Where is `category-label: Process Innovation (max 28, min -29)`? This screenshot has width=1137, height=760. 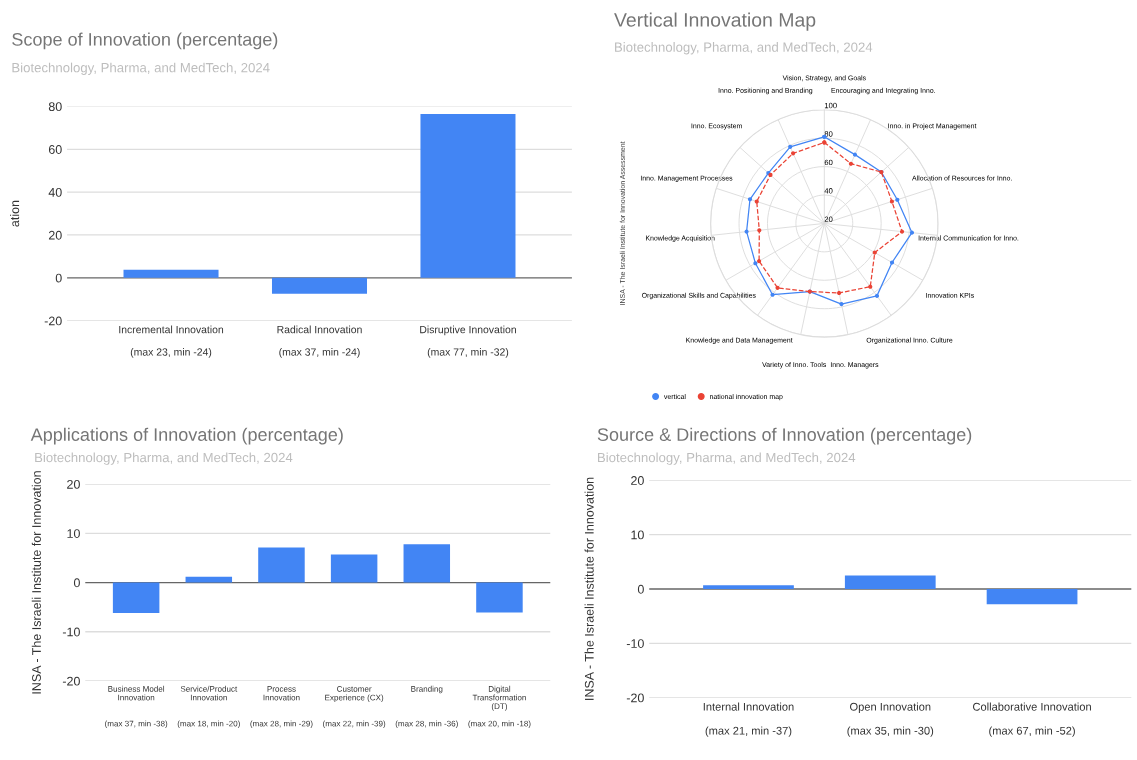
category-label: Process Innovation (max 28, min -29) is located at coordinates (281, 707).